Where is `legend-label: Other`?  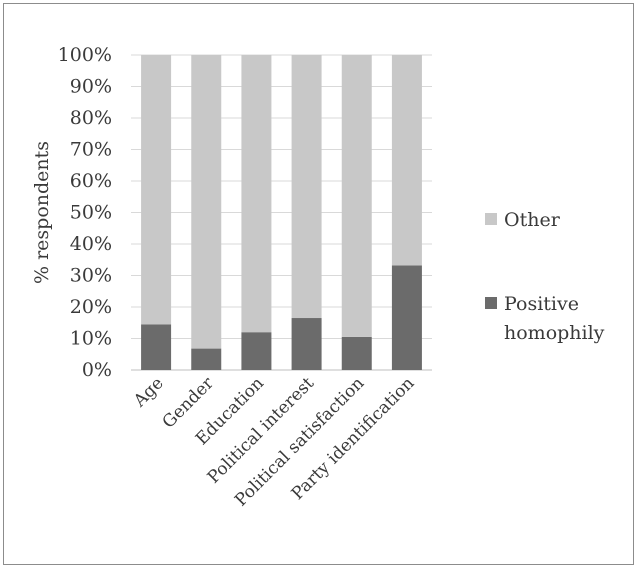
legend-label: Other is located at coordinates (532, 220).